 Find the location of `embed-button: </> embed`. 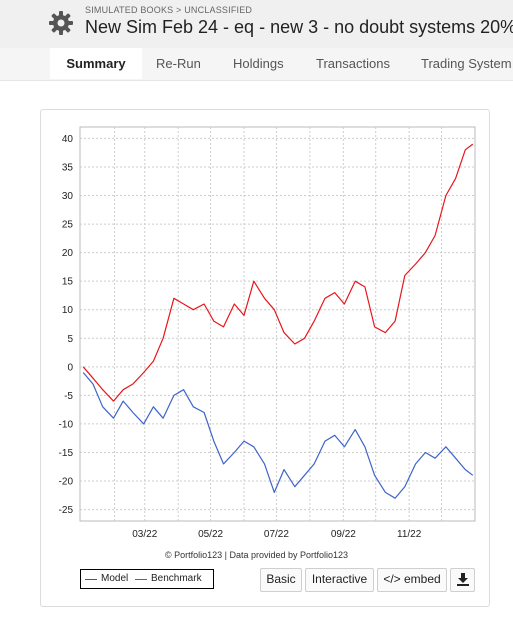

embed-button: </> embed is located at coordinates (412, 580).